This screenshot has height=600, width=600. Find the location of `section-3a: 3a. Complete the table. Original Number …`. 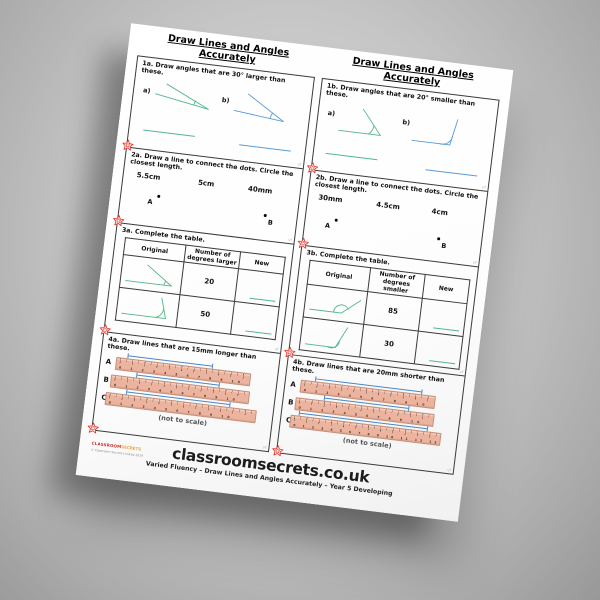

section-3a: 3a. Complete the table. Original Number … is located at coordinates (196, 288).